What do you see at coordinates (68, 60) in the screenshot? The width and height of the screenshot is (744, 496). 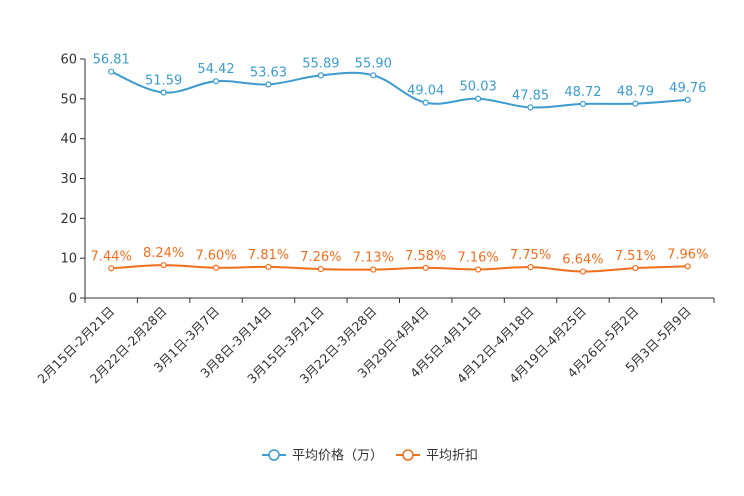 I see `y-tick-label: 60` at bounding box center [68, 60].